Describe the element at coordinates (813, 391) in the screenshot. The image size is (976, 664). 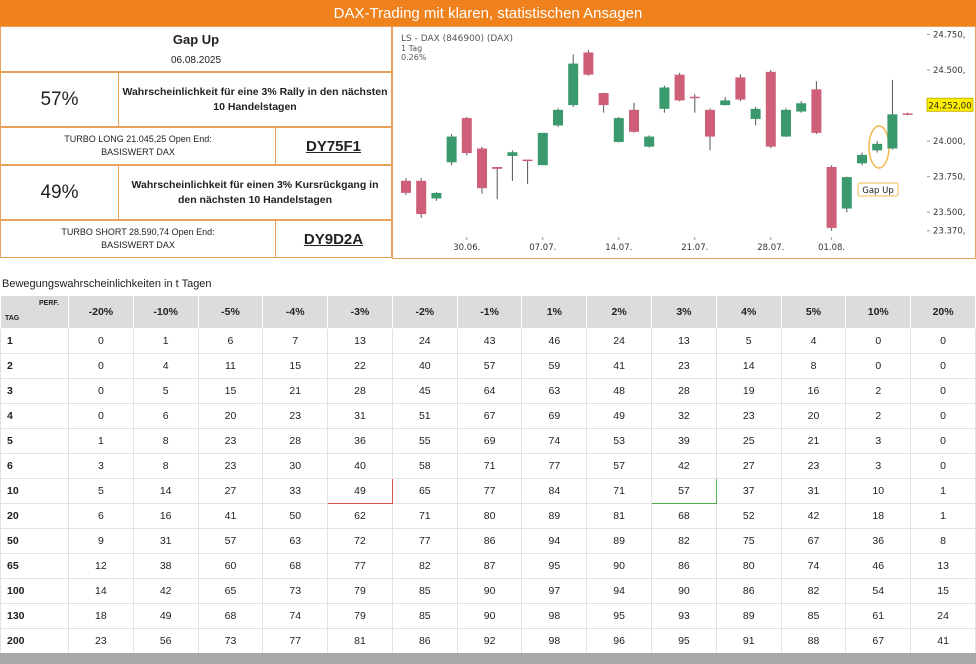
I see `table-cell: 16` at that location.